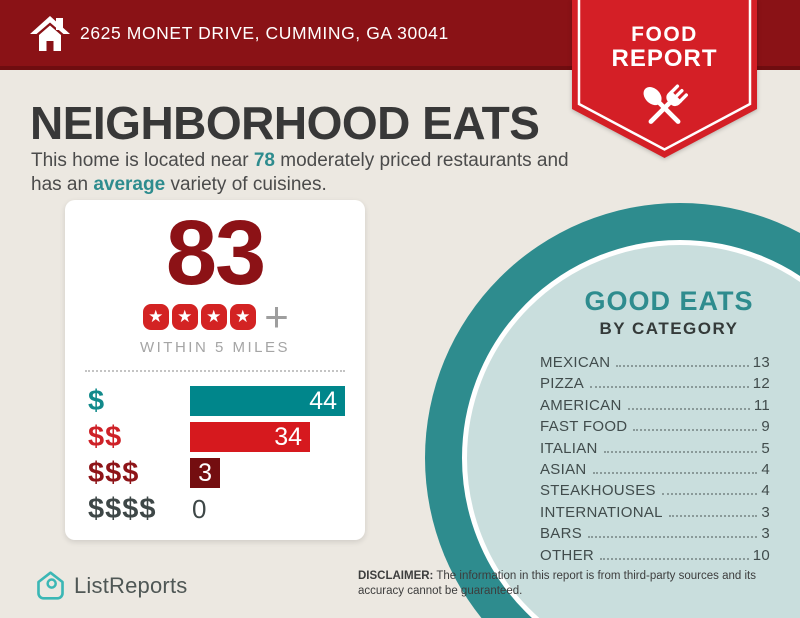 This screenshot has height=618, width=800. Describe the element at coordinates (761, 555) in the screenshot. I see `category-count: 10` at that location.